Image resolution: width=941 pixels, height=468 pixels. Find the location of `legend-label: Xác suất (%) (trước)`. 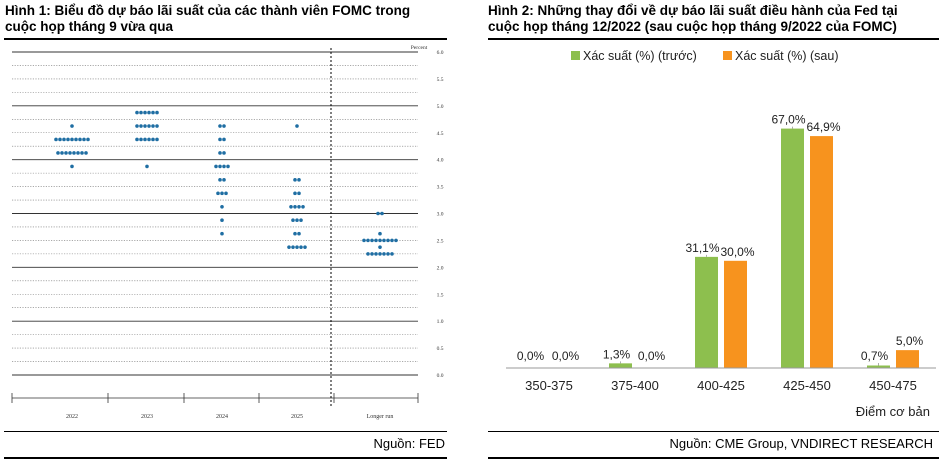

legend-label: Xác suất (%) (trước) is located at coordinates (640, 56).